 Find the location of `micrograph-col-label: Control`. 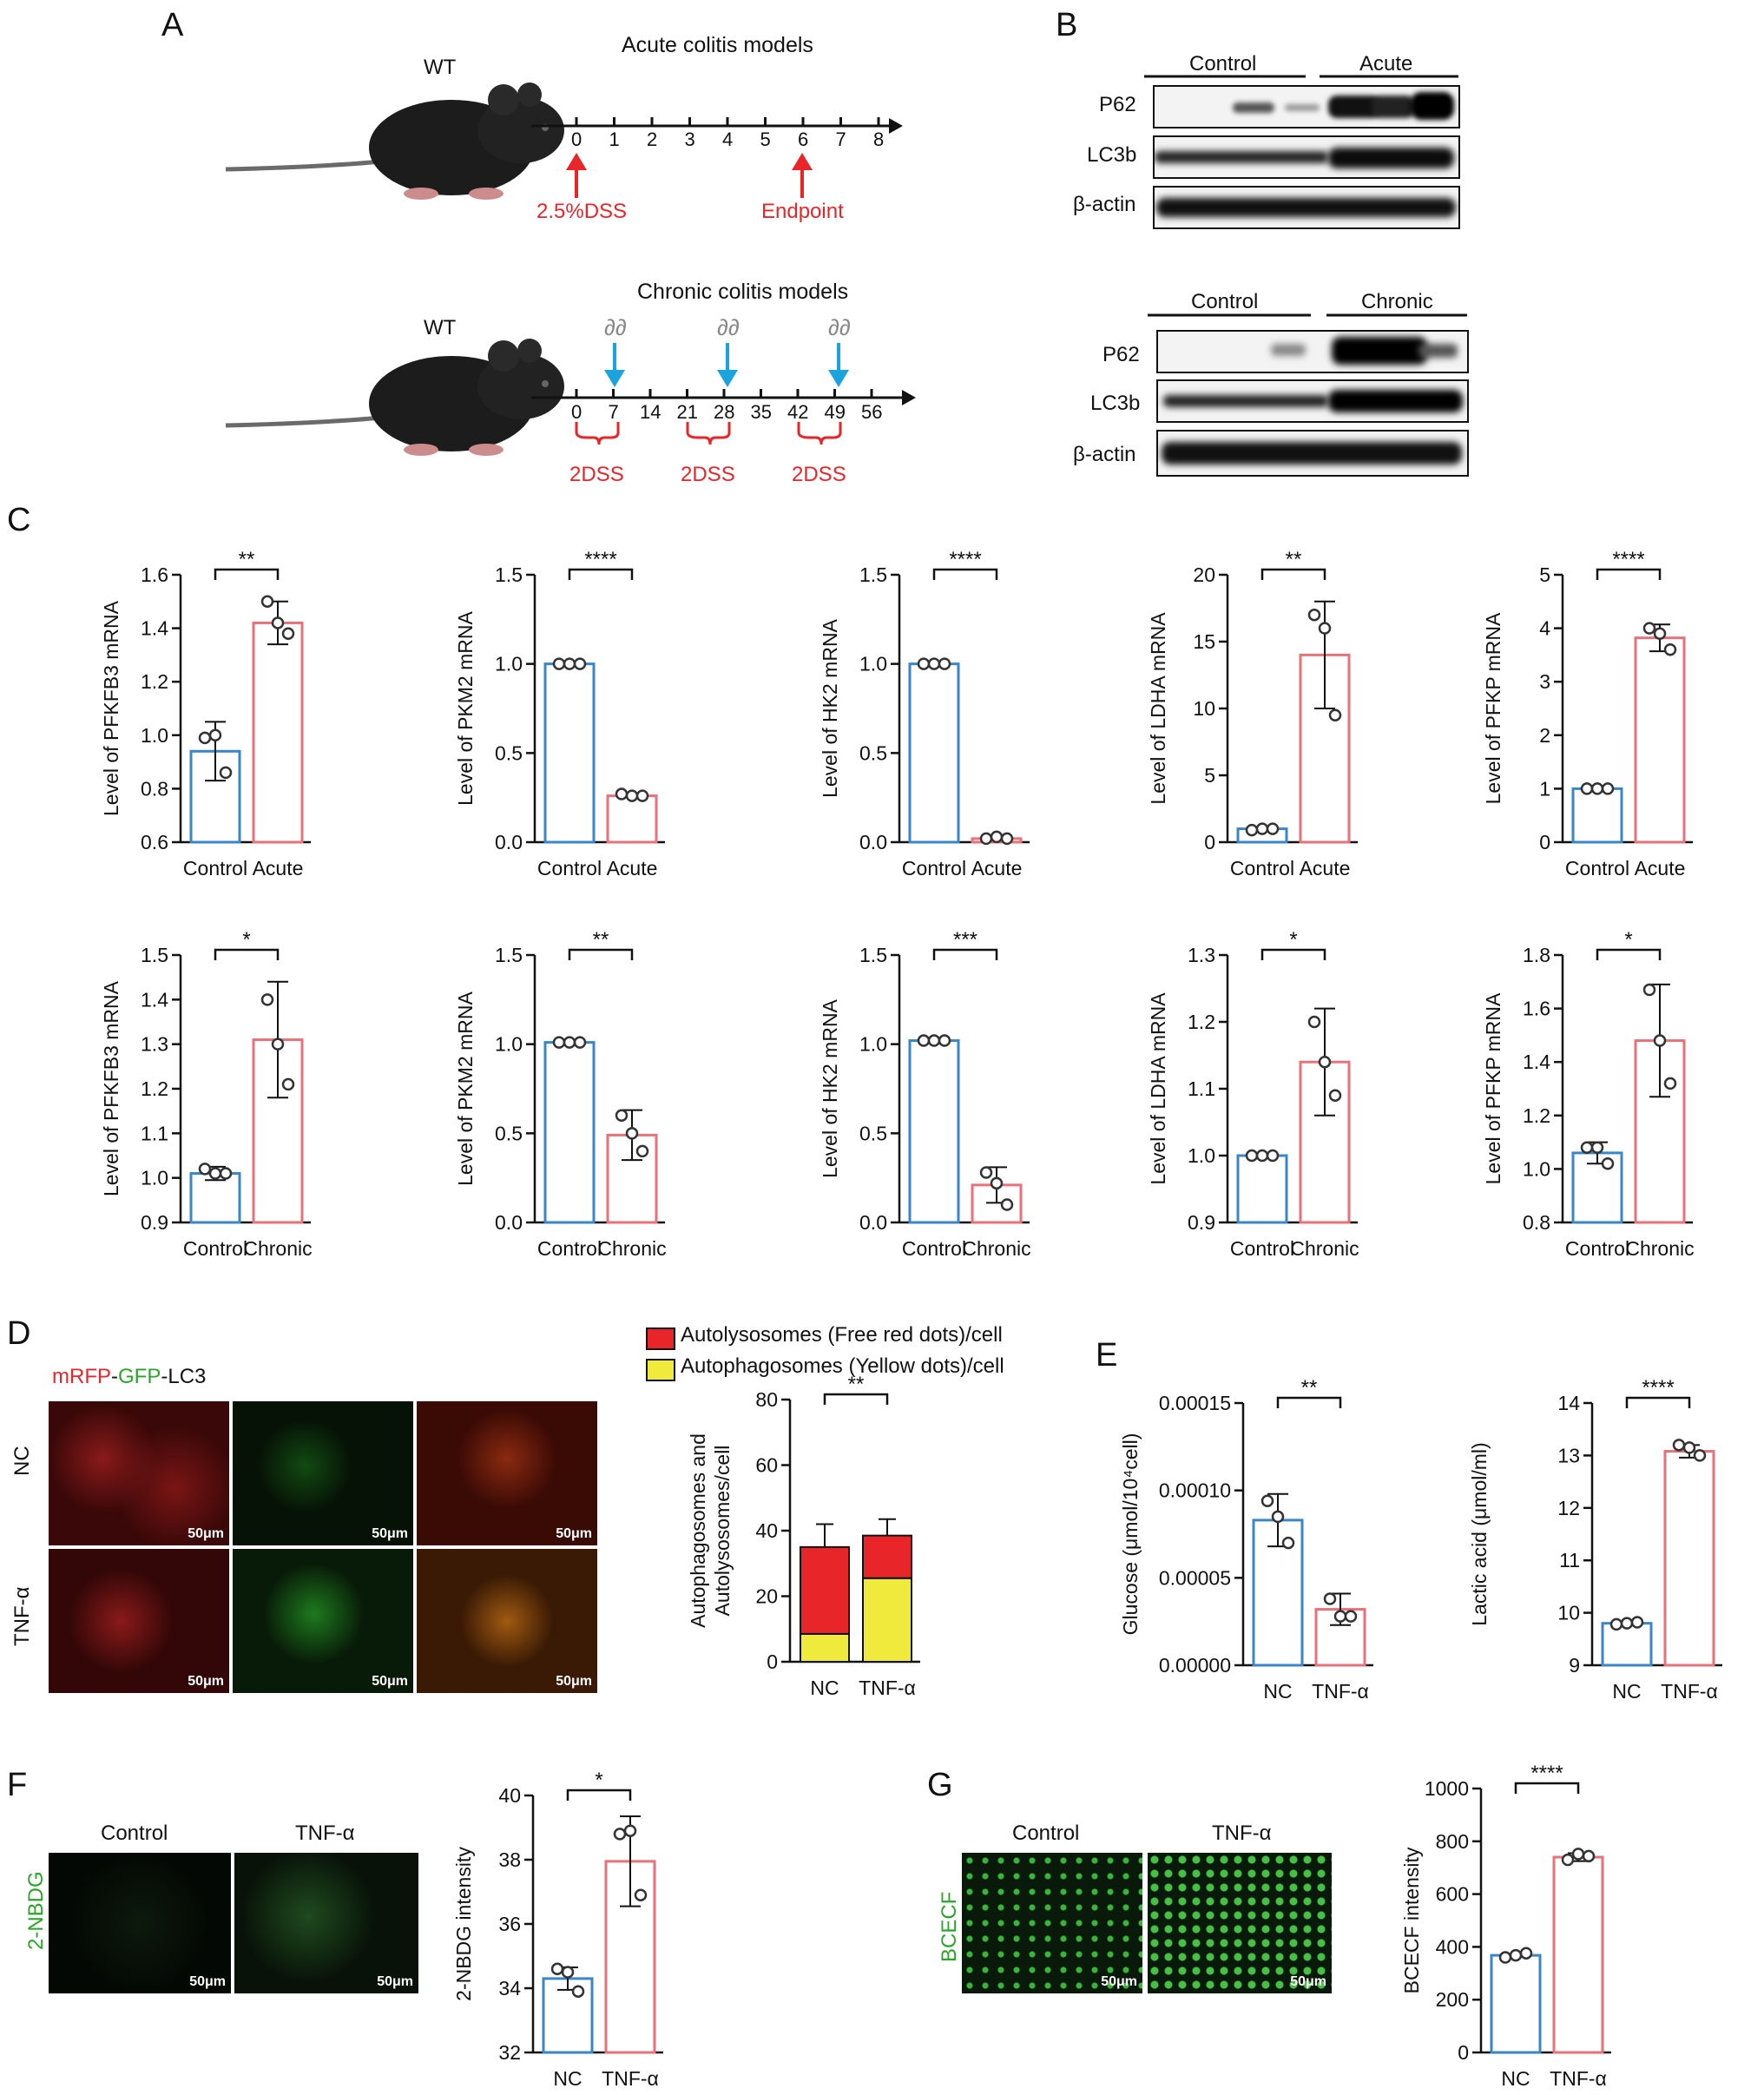

micrograph-col-label: Control is located at coordinates (135, 1833).